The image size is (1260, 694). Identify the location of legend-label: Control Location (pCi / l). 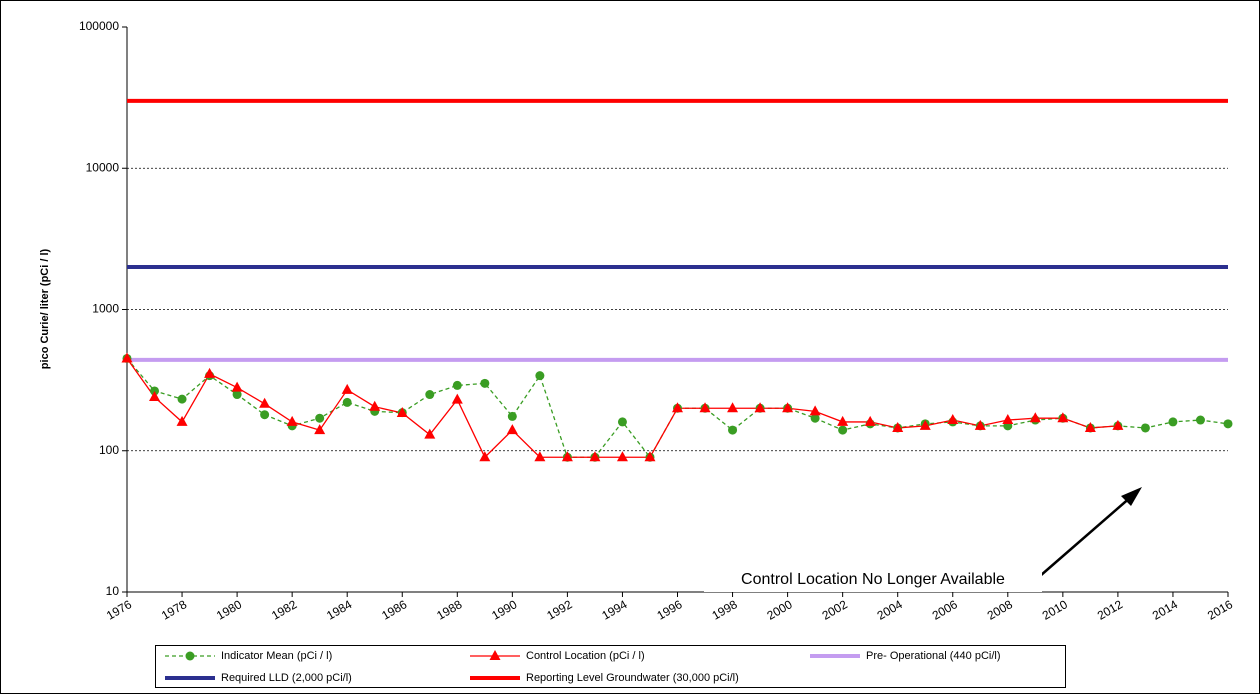
(585, 656).